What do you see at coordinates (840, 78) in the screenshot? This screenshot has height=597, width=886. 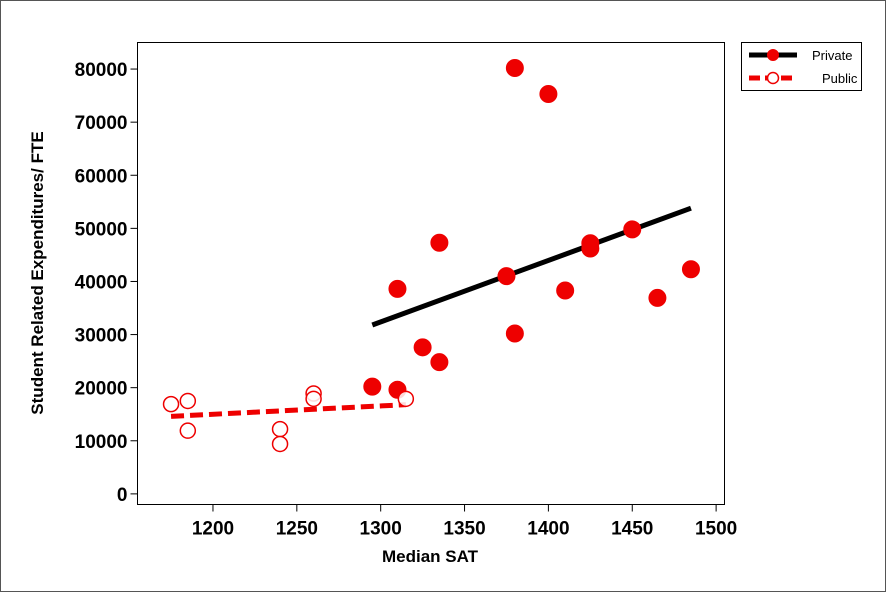 I see `legend-public-label: Public` at bounding box center [840, 78].